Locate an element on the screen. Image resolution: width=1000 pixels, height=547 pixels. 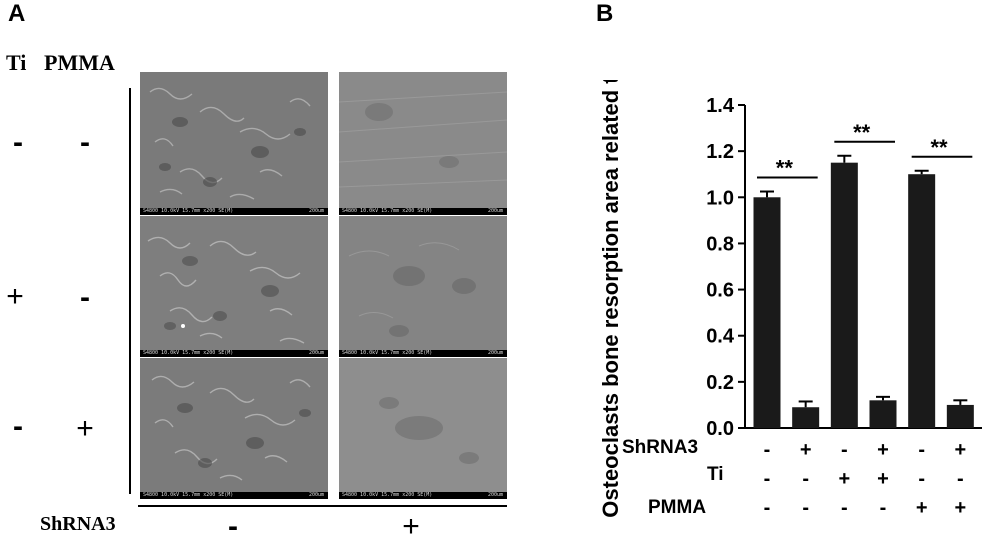
y-tick-label: 0.0 is located at coordinates (720, 429).